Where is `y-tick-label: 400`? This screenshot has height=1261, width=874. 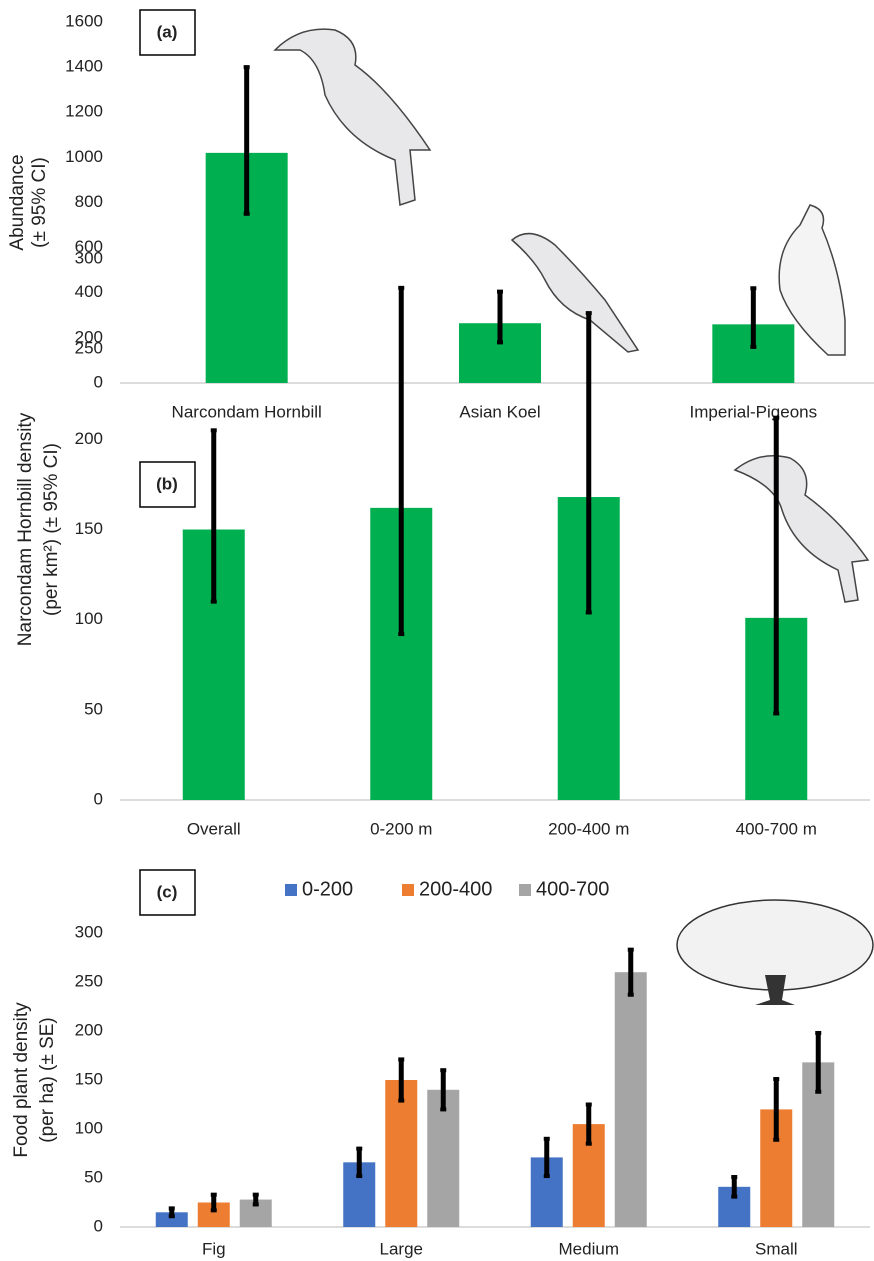 y-tick-label: 400 is located at coordinates (89, 291).